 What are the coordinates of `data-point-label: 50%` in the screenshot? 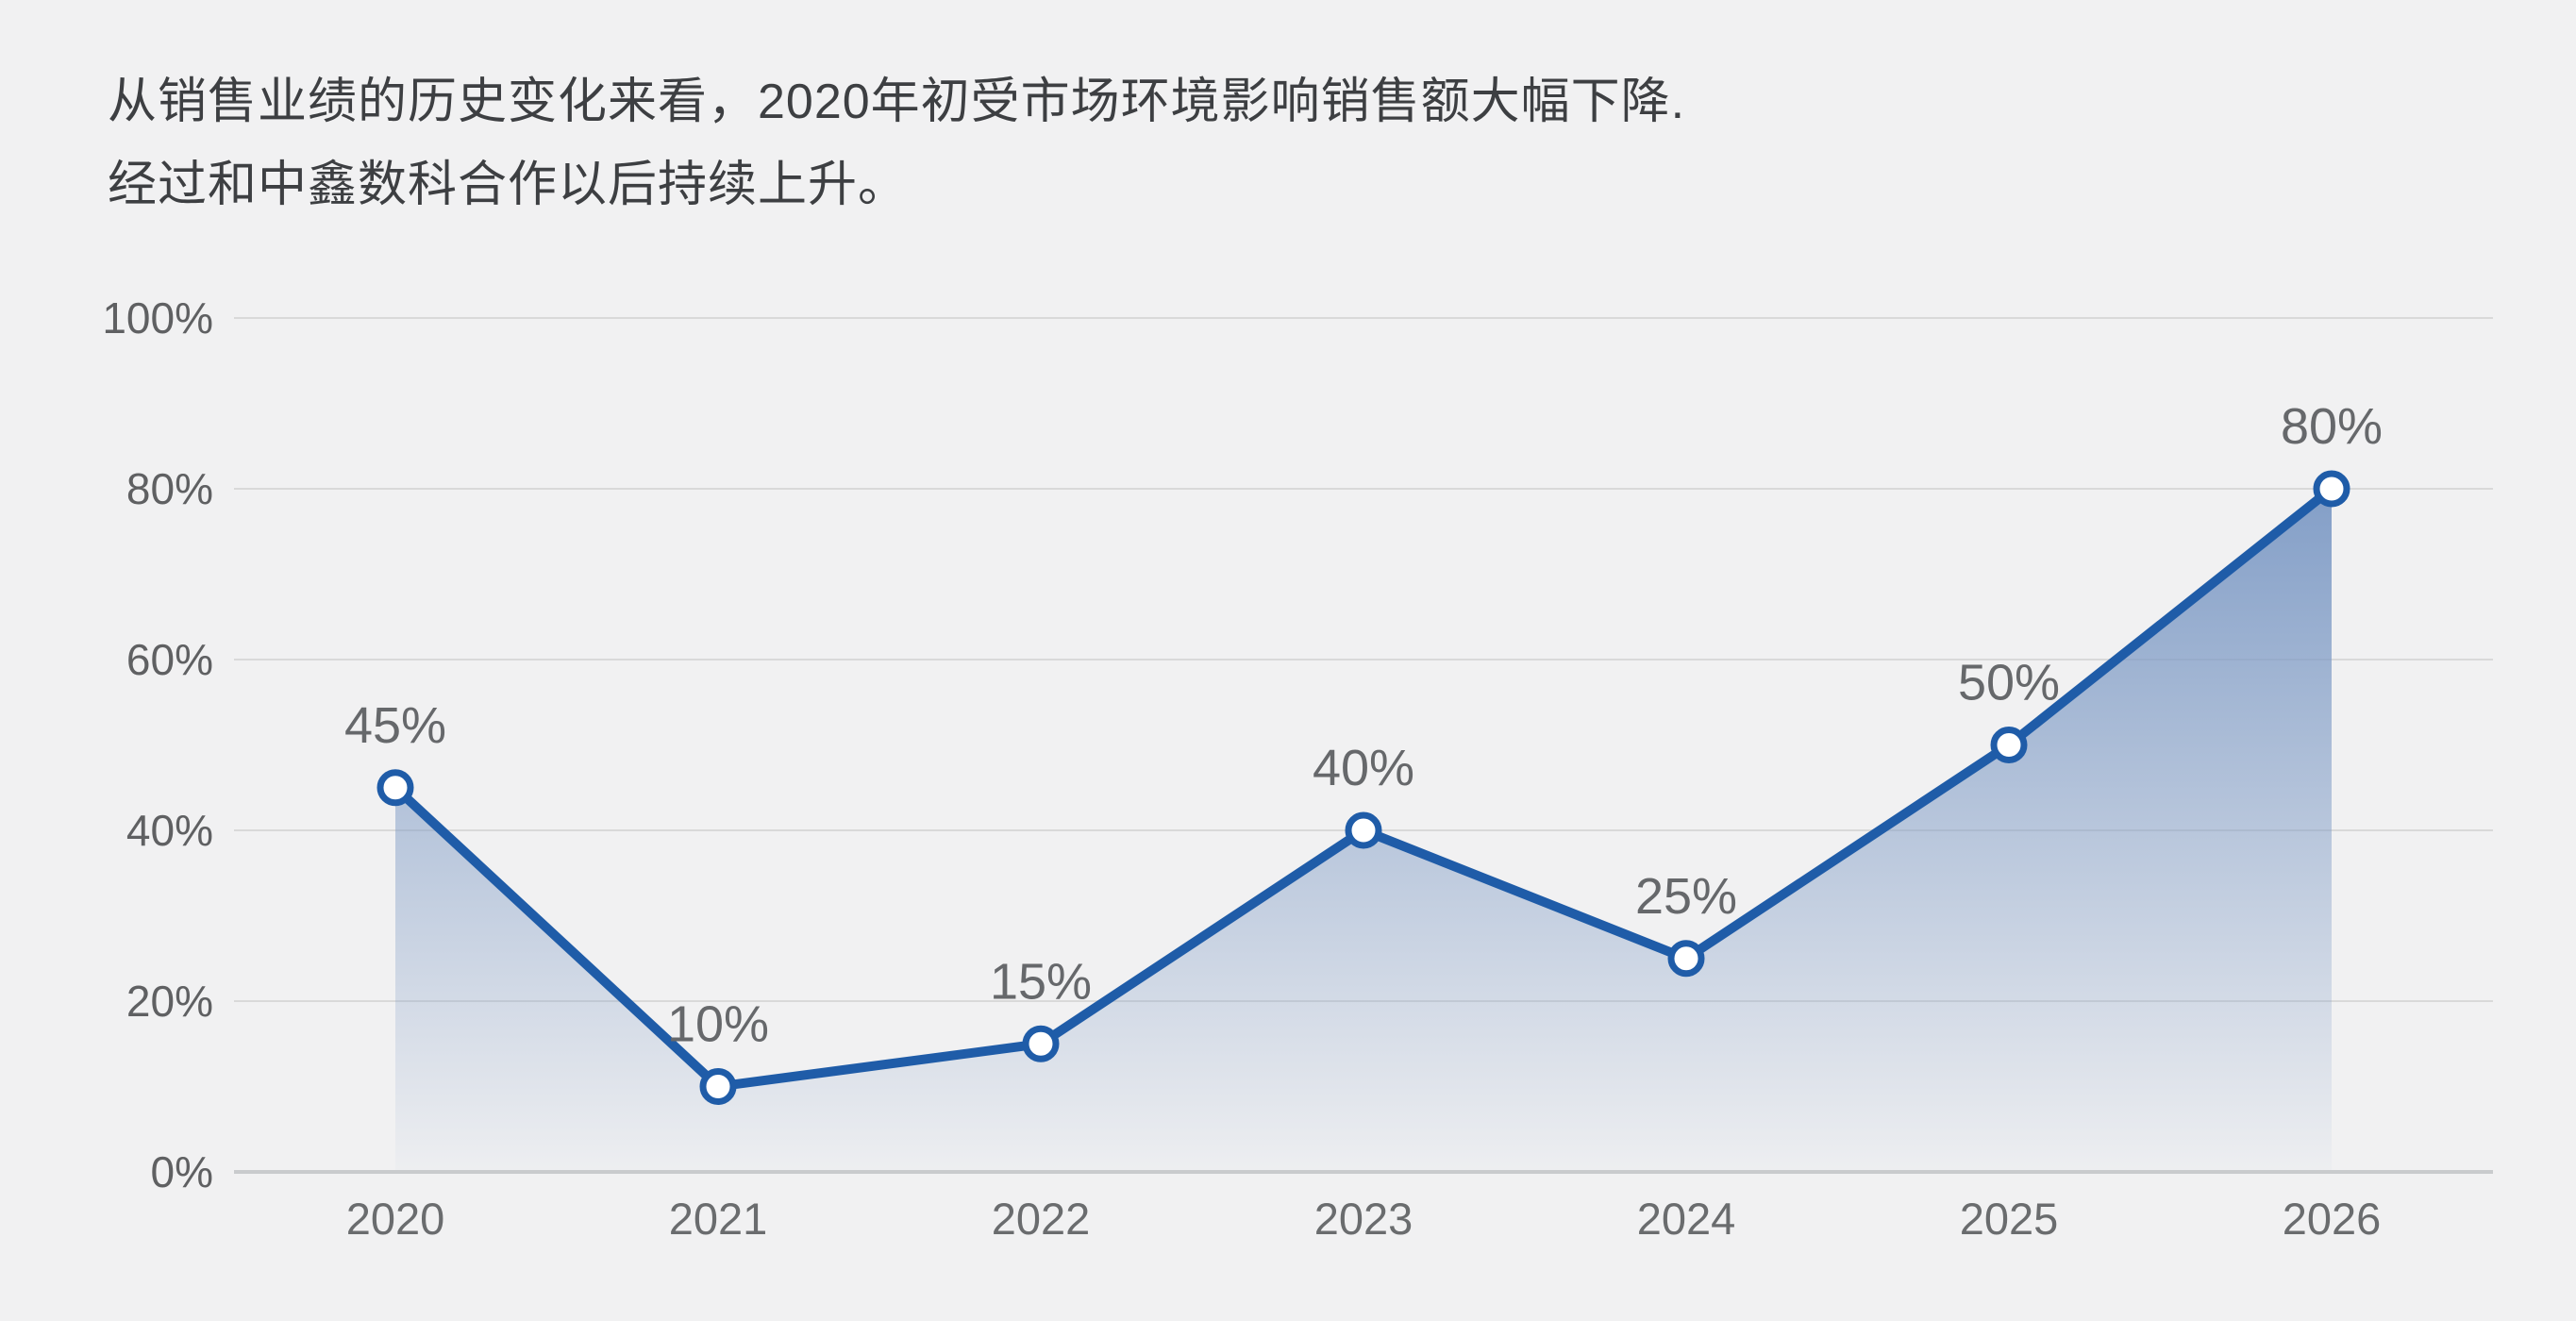 It's located at (2009, 683).